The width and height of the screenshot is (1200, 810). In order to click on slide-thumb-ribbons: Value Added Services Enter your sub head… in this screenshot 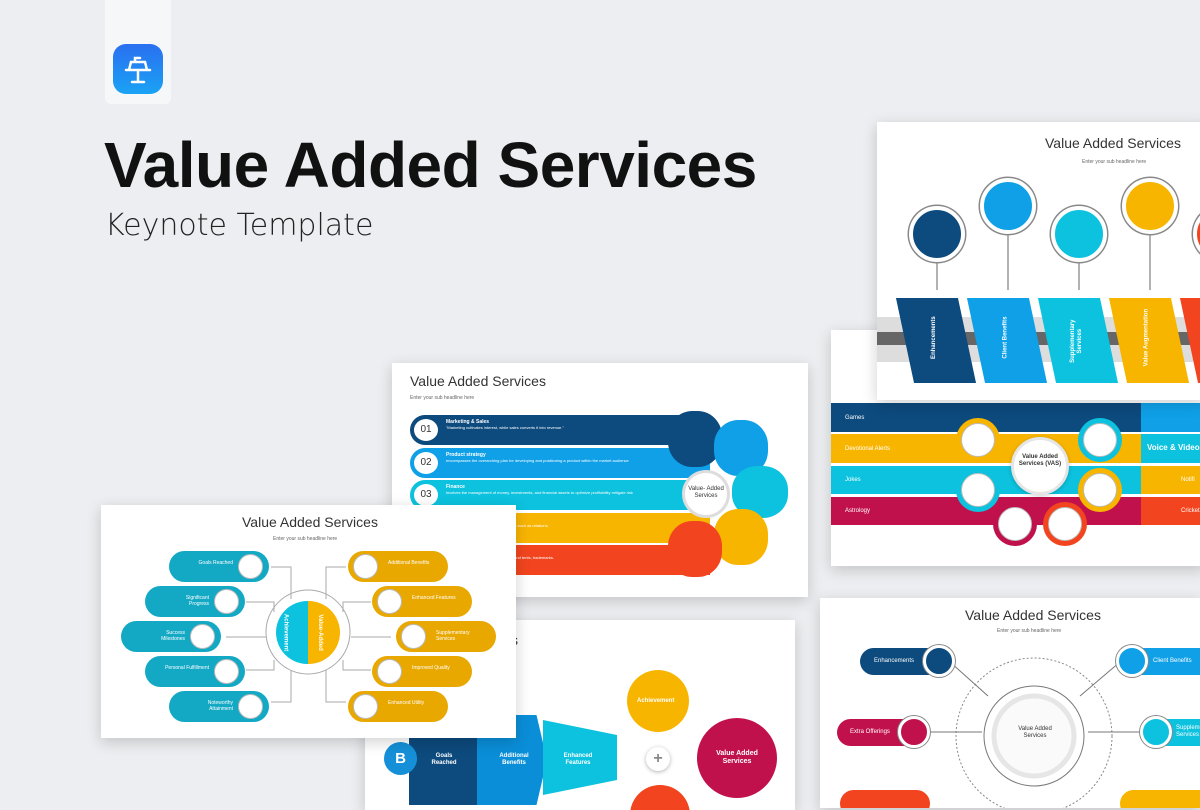, I will do `click(1038, 261)`.